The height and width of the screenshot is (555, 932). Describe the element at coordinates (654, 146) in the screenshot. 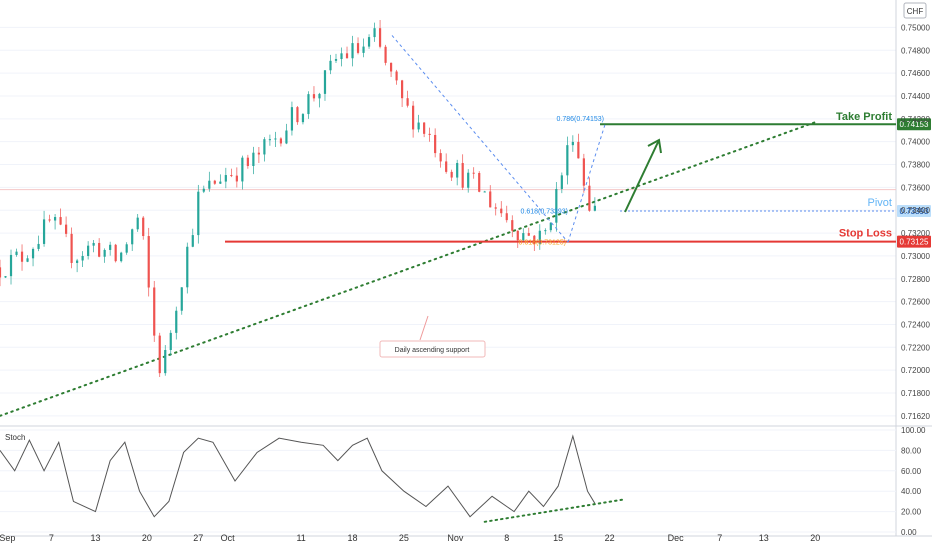

I see `projection-arrowhead` at that location.